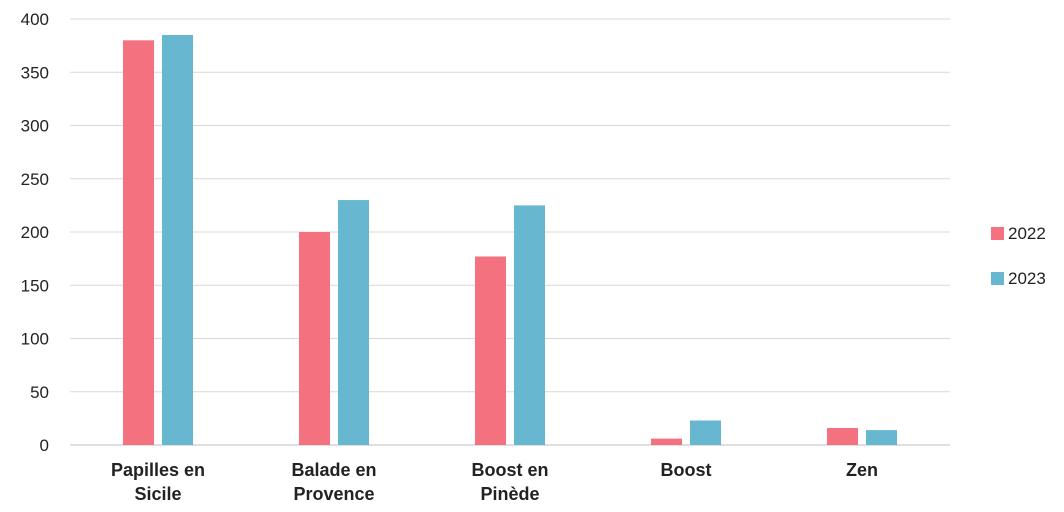  I want to click on legend-swatch-2022, so click(997, 233).